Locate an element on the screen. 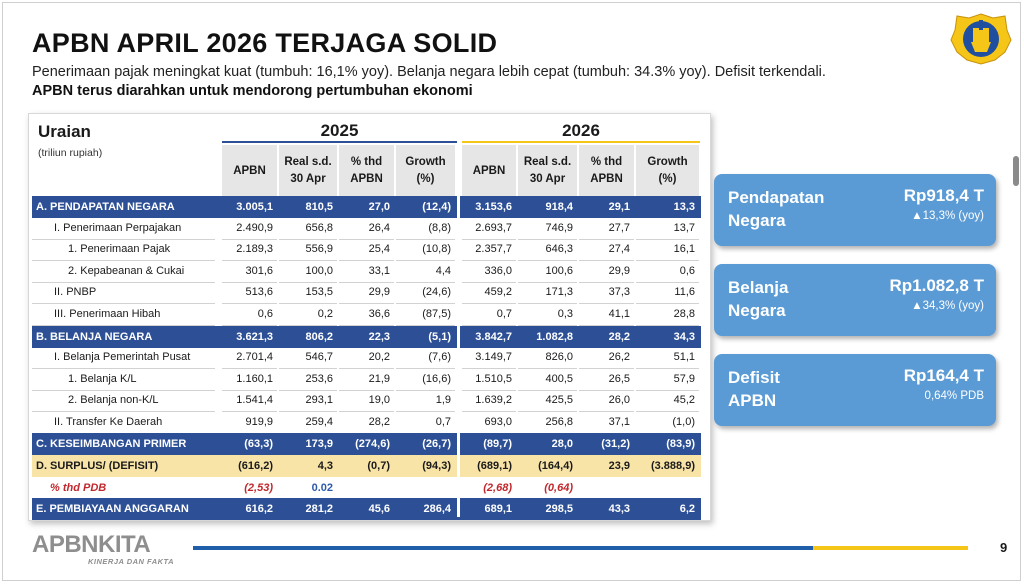 This screenshot has height=584, width=1024. table-cell: 100,0 is located at coordinates (308, 272).